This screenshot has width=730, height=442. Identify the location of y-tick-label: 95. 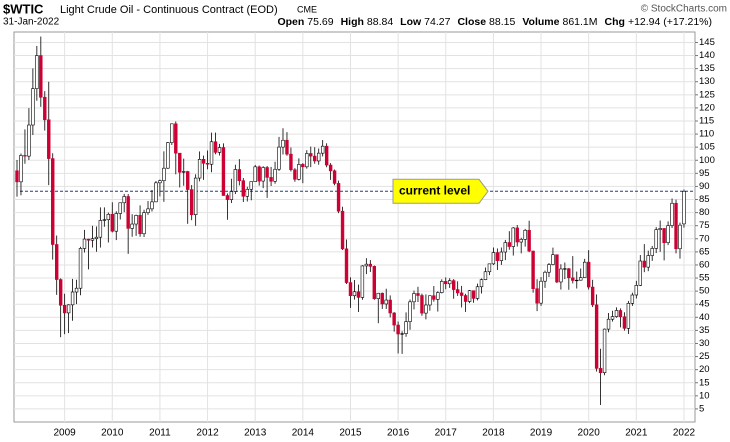
(704, 173).